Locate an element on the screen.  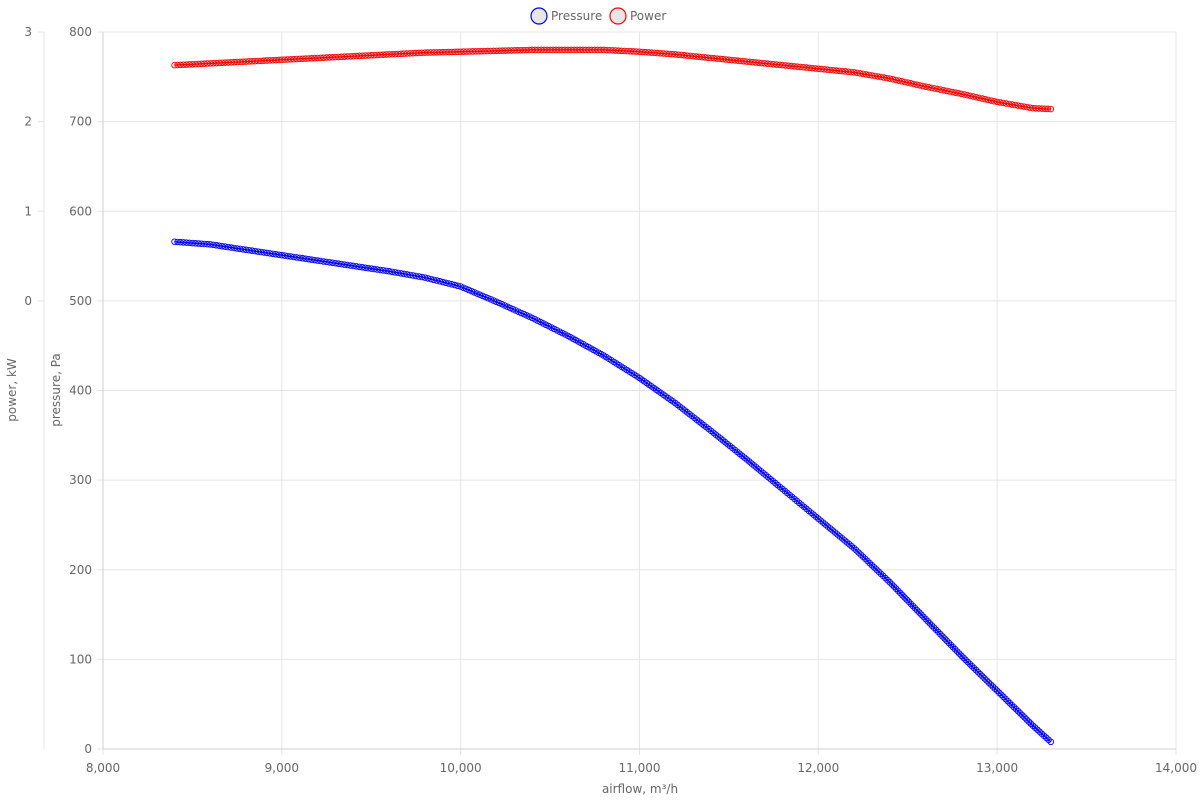
legend: Pressure Power is located at coordinates (598, 16).